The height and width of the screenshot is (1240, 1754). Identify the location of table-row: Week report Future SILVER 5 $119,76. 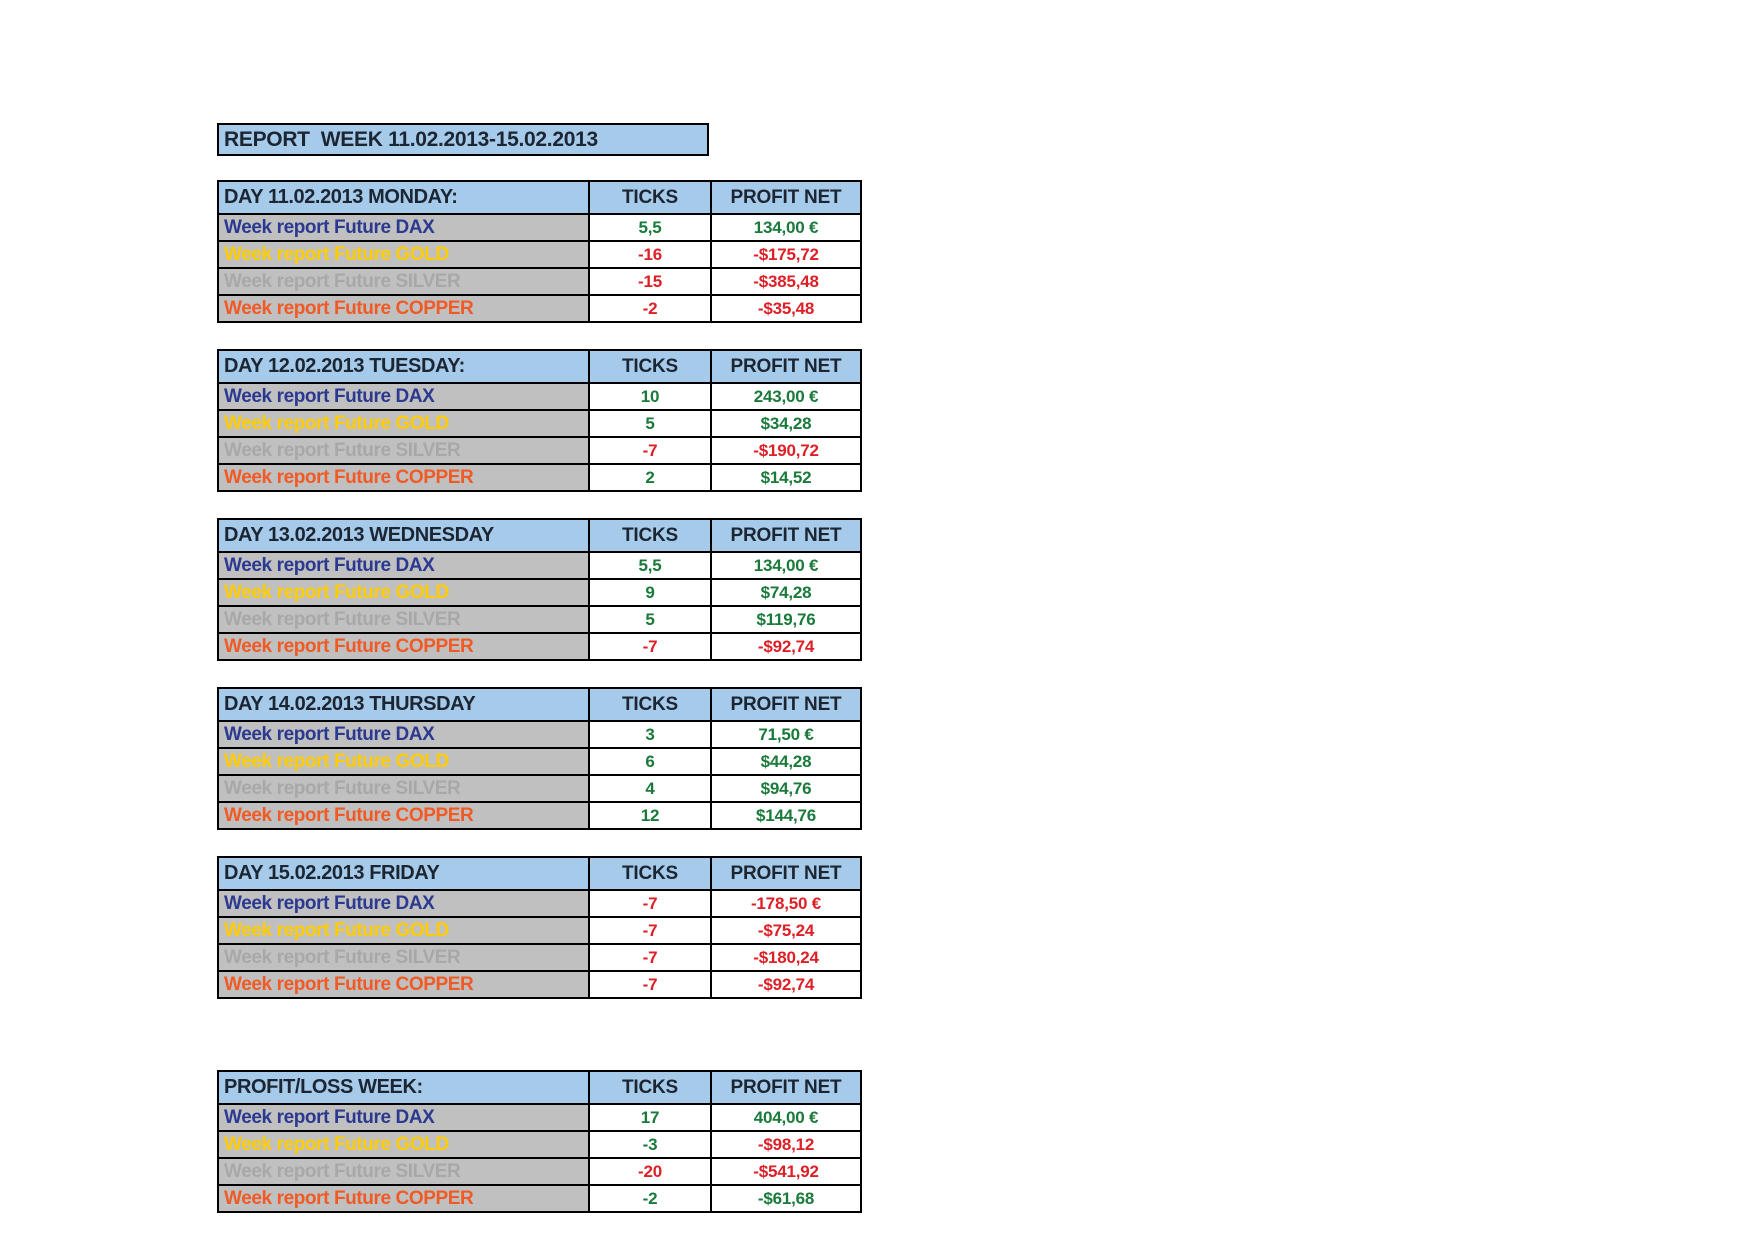
(539, 618).